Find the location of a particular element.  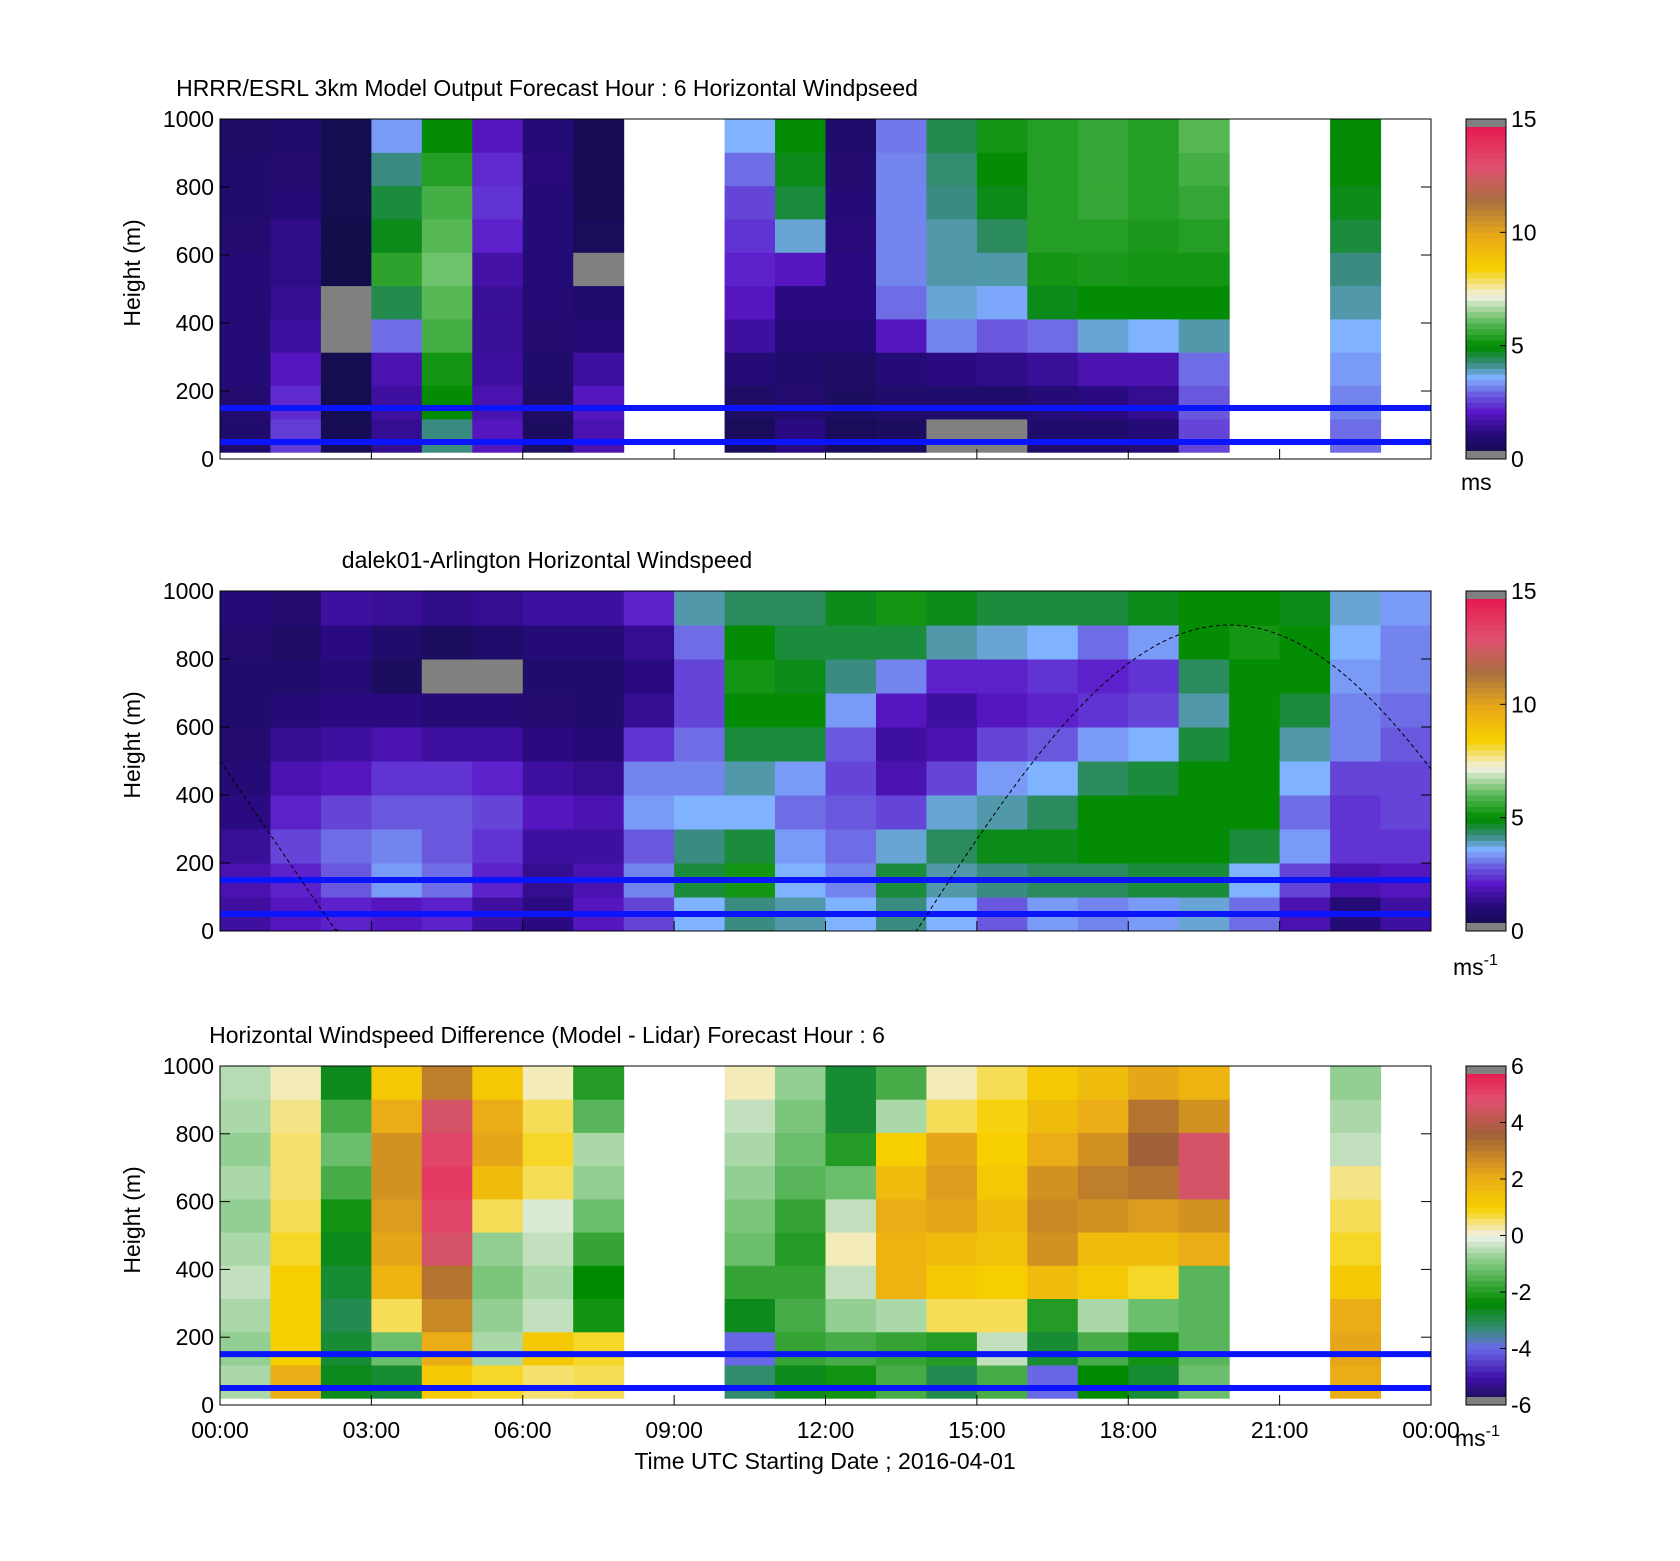

y-axis-label: Height (m) is located at coordinates (132, 272).